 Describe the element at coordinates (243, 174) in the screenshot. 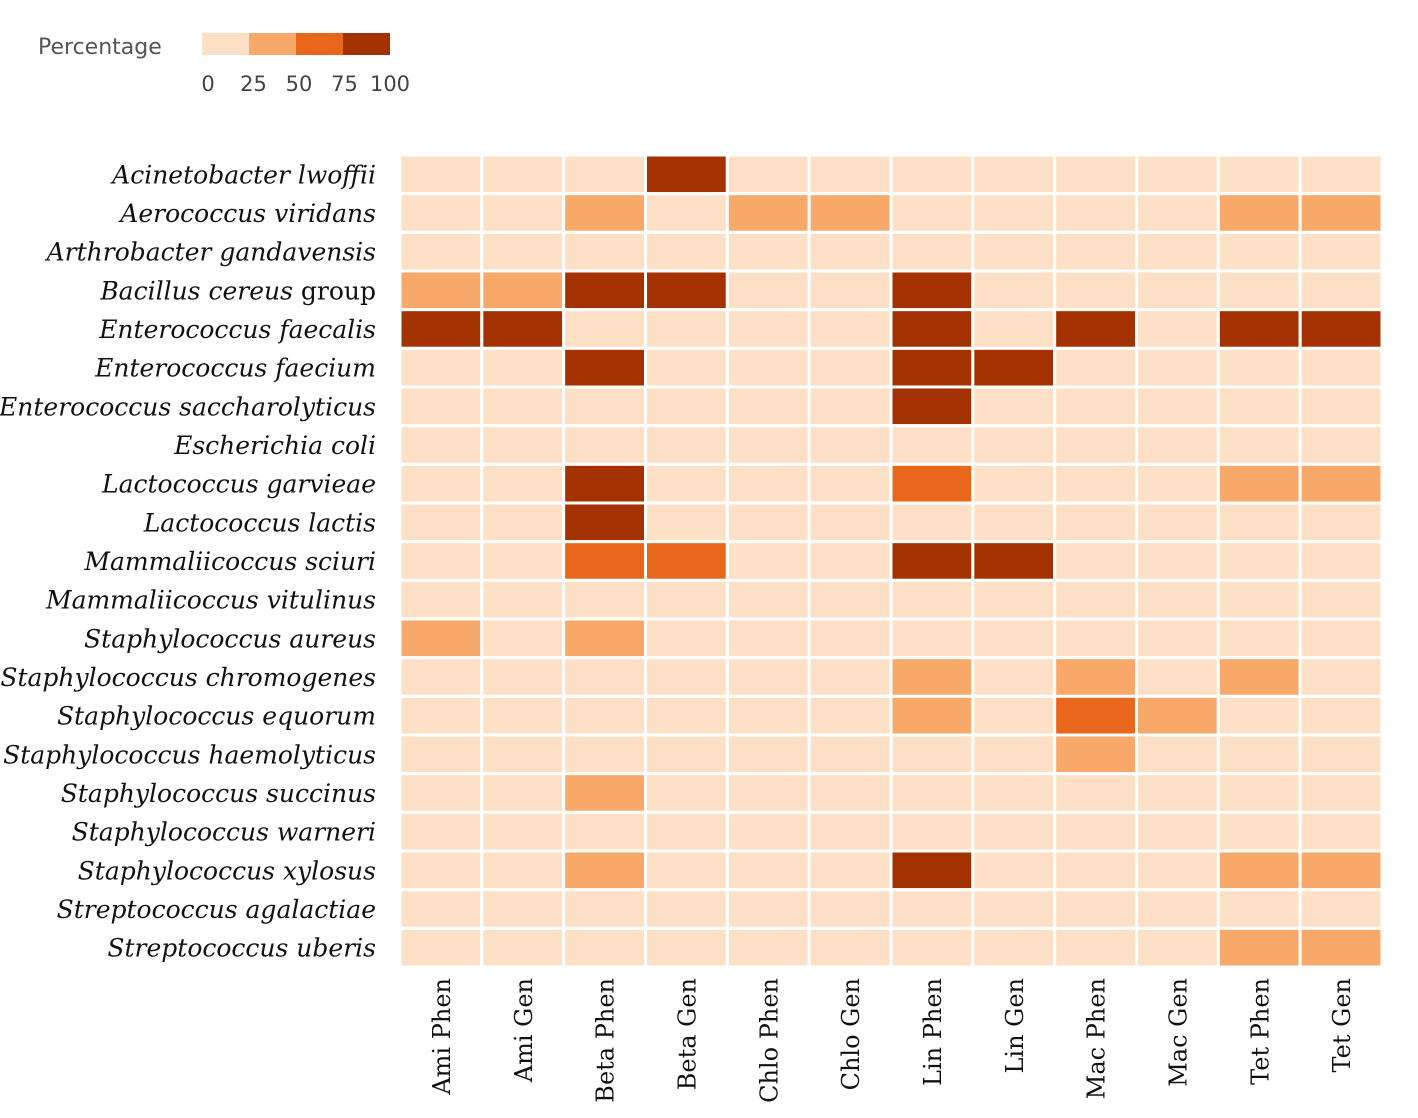

I see `row-label: Acinetobacter lwoffii` at that location.